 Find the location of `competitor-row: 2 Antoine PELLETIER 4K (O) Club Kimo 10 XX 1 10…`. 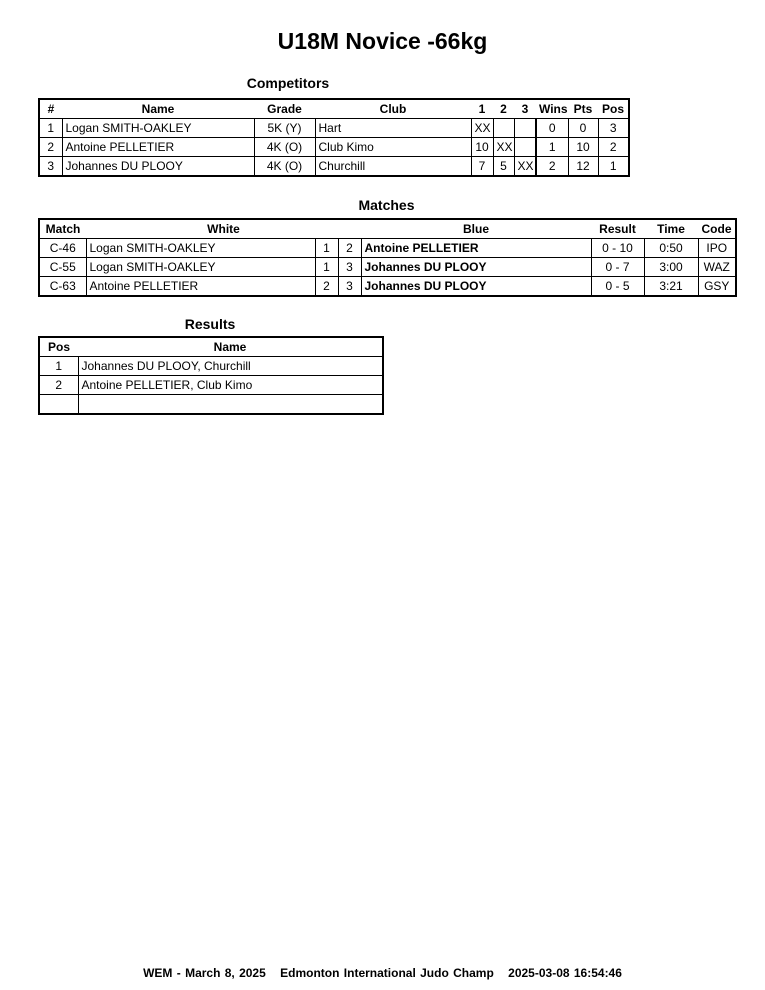

competitor-row: 2 Antoine PELLETIER 4K (O) Club Kimo 10 XX 1 10… is located at coordinates (334, 147).